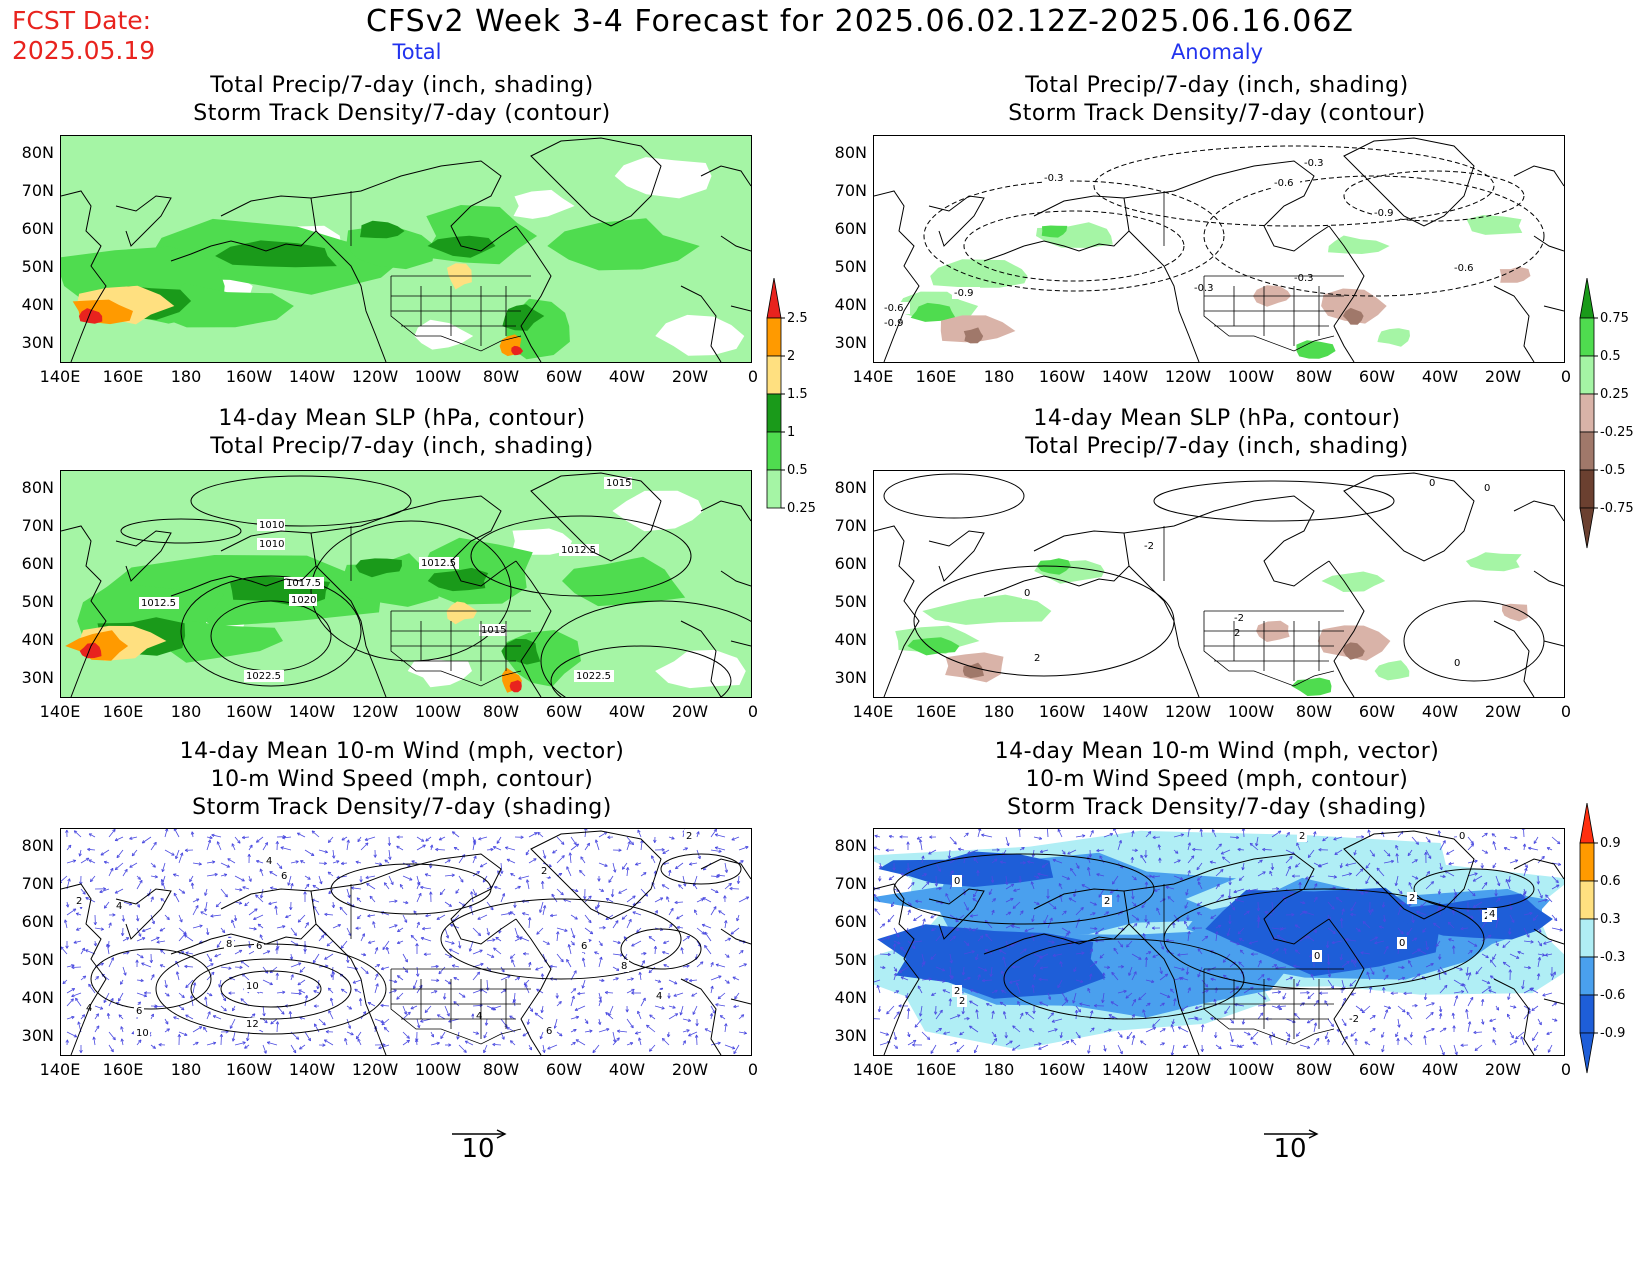 This screenshot has width=1650, height=1275. What do you see at coordinates (1587, 823) in the screenshot?
I see `colorbar-top-arrow` at bounding box center [1587, 823].